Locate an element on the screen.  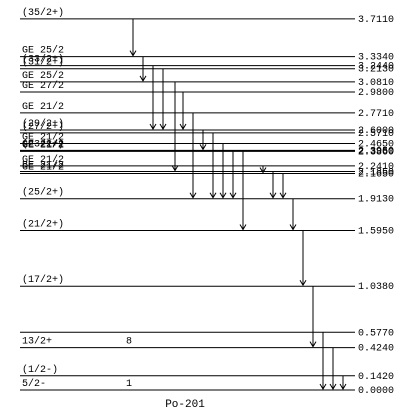
energy-label: 2.2410 is located at coordinates (376, 167).